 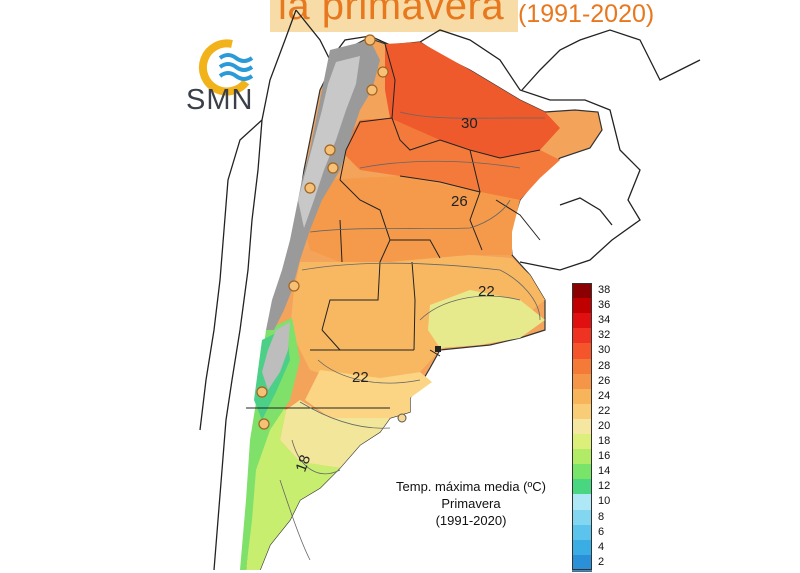 I want to click on smn-logo-icon, so click(x=226, y=67).